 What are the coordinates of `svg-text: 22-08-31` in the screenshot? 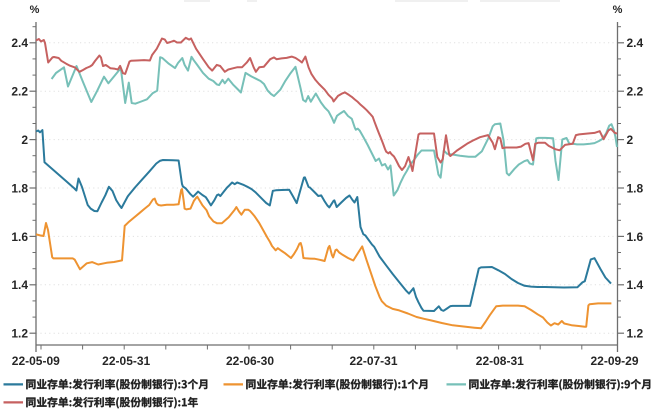 It's located at (500, 361).